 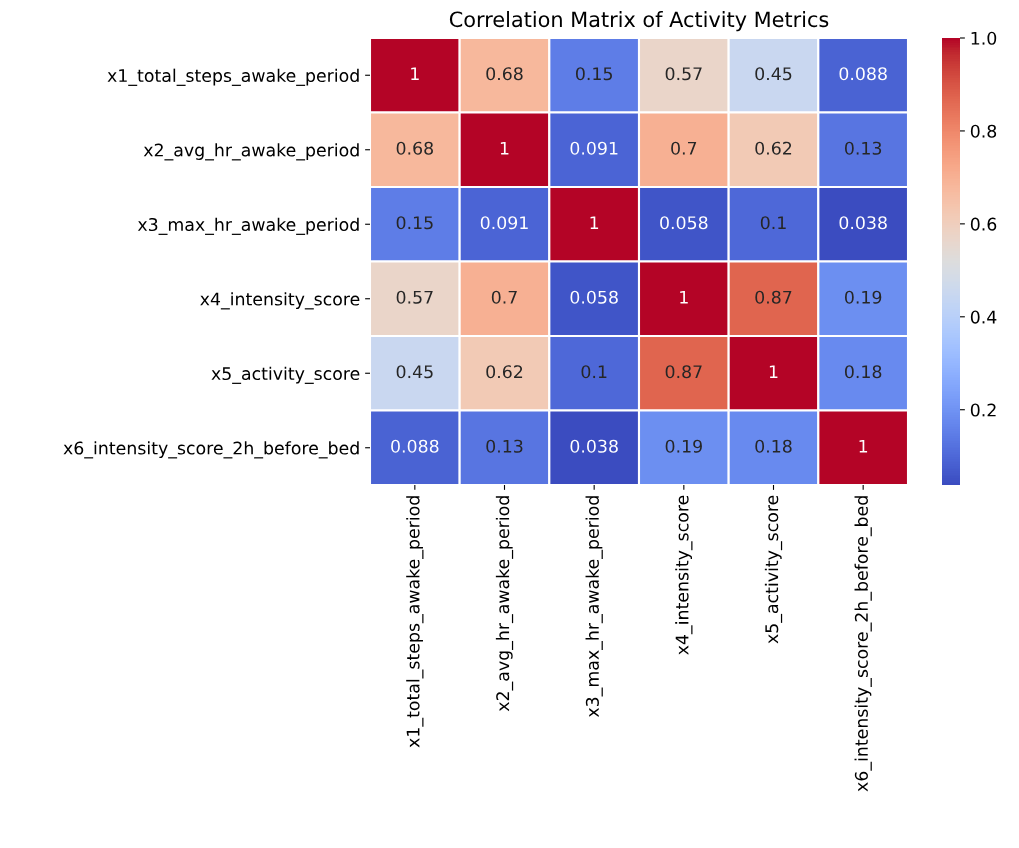 What do you see at coordinates (983, 224) in the screenshot?
I see `color-bar-label: 0.6` at bounding box center [983, 224].